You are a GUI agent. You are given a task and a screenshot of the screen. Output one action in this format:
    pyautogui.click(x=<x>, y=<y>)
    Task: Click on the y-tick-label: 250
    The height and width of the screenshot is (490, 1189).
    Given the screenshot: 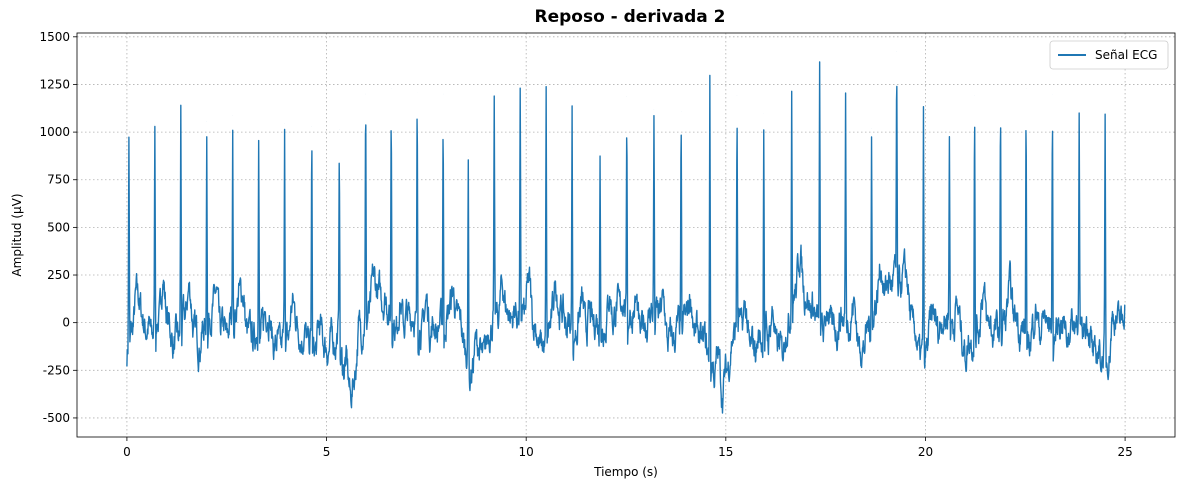 What is the action you would take?
    pyautogui.click(x=58, y=275)
    